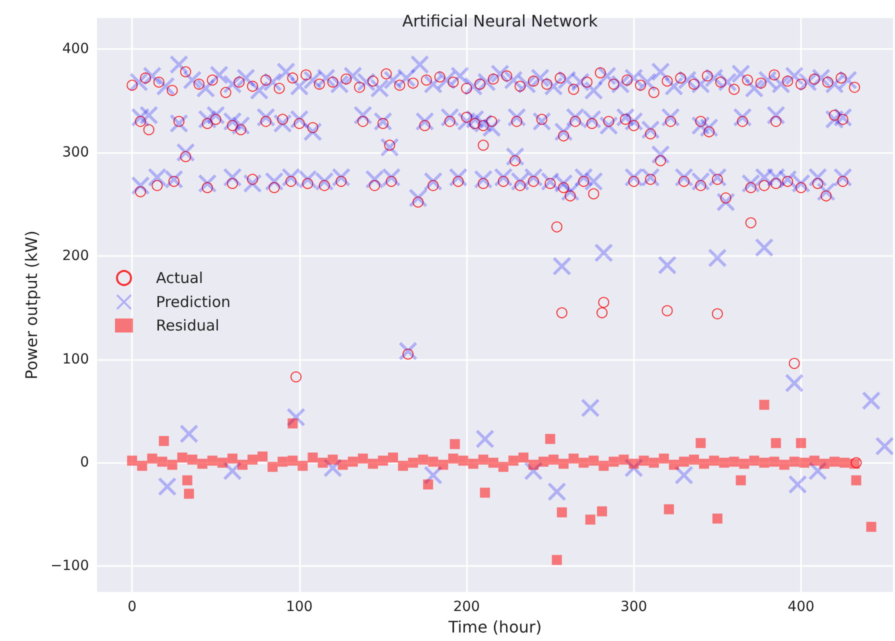  What do you see at coordinates (132, 607) in the screenshot?
I see `x-tick-label: 0` at bounding box center [132, 607].